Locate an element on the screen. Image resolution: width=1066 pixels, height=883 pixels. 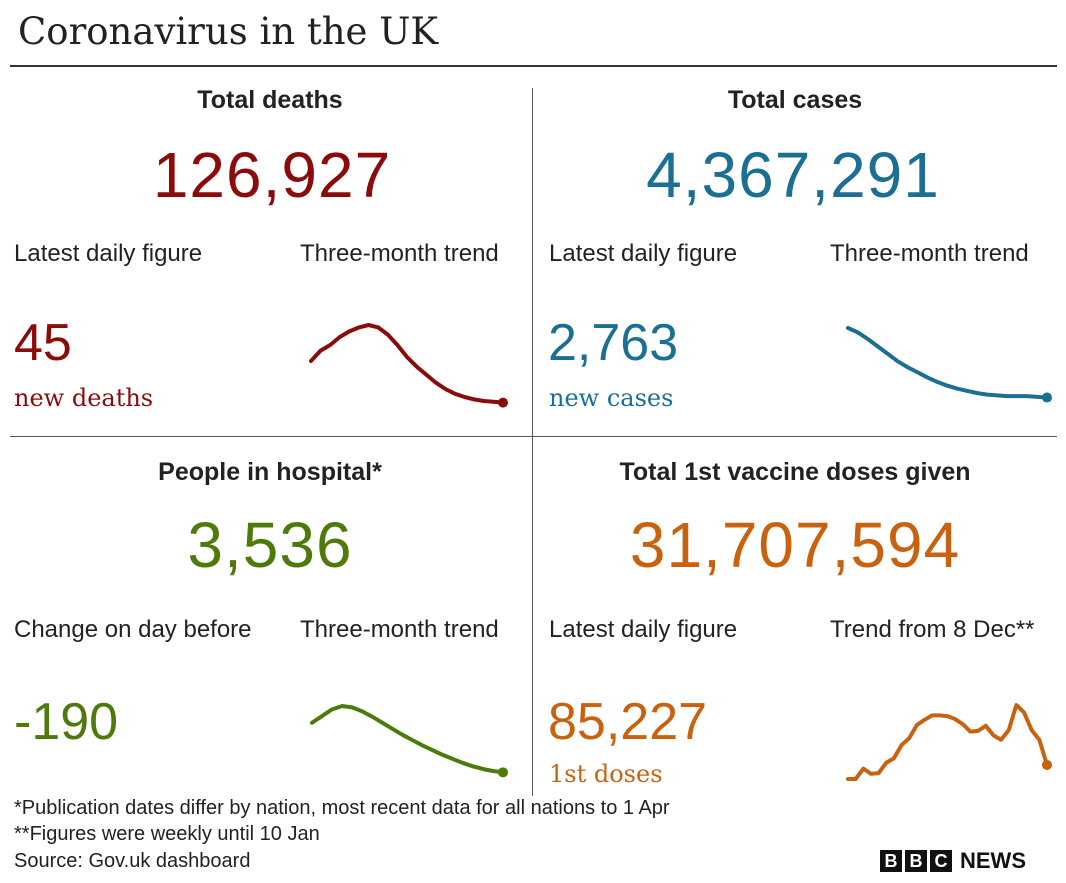
horizontal-divider is located at coordinates (533, 436).